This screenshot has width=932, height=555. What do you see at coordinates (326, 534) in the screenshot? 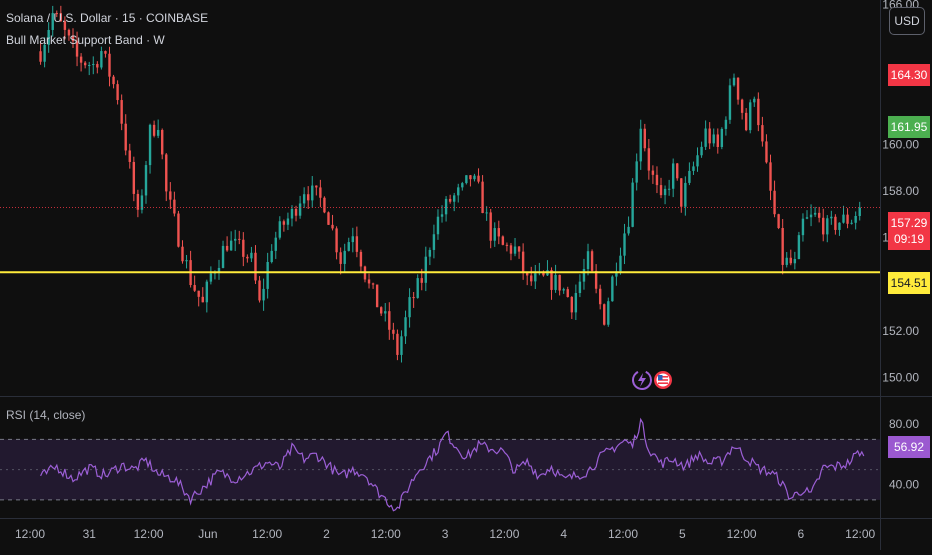
I see `time-tick-label: 2` at bounding box center [326, 534].